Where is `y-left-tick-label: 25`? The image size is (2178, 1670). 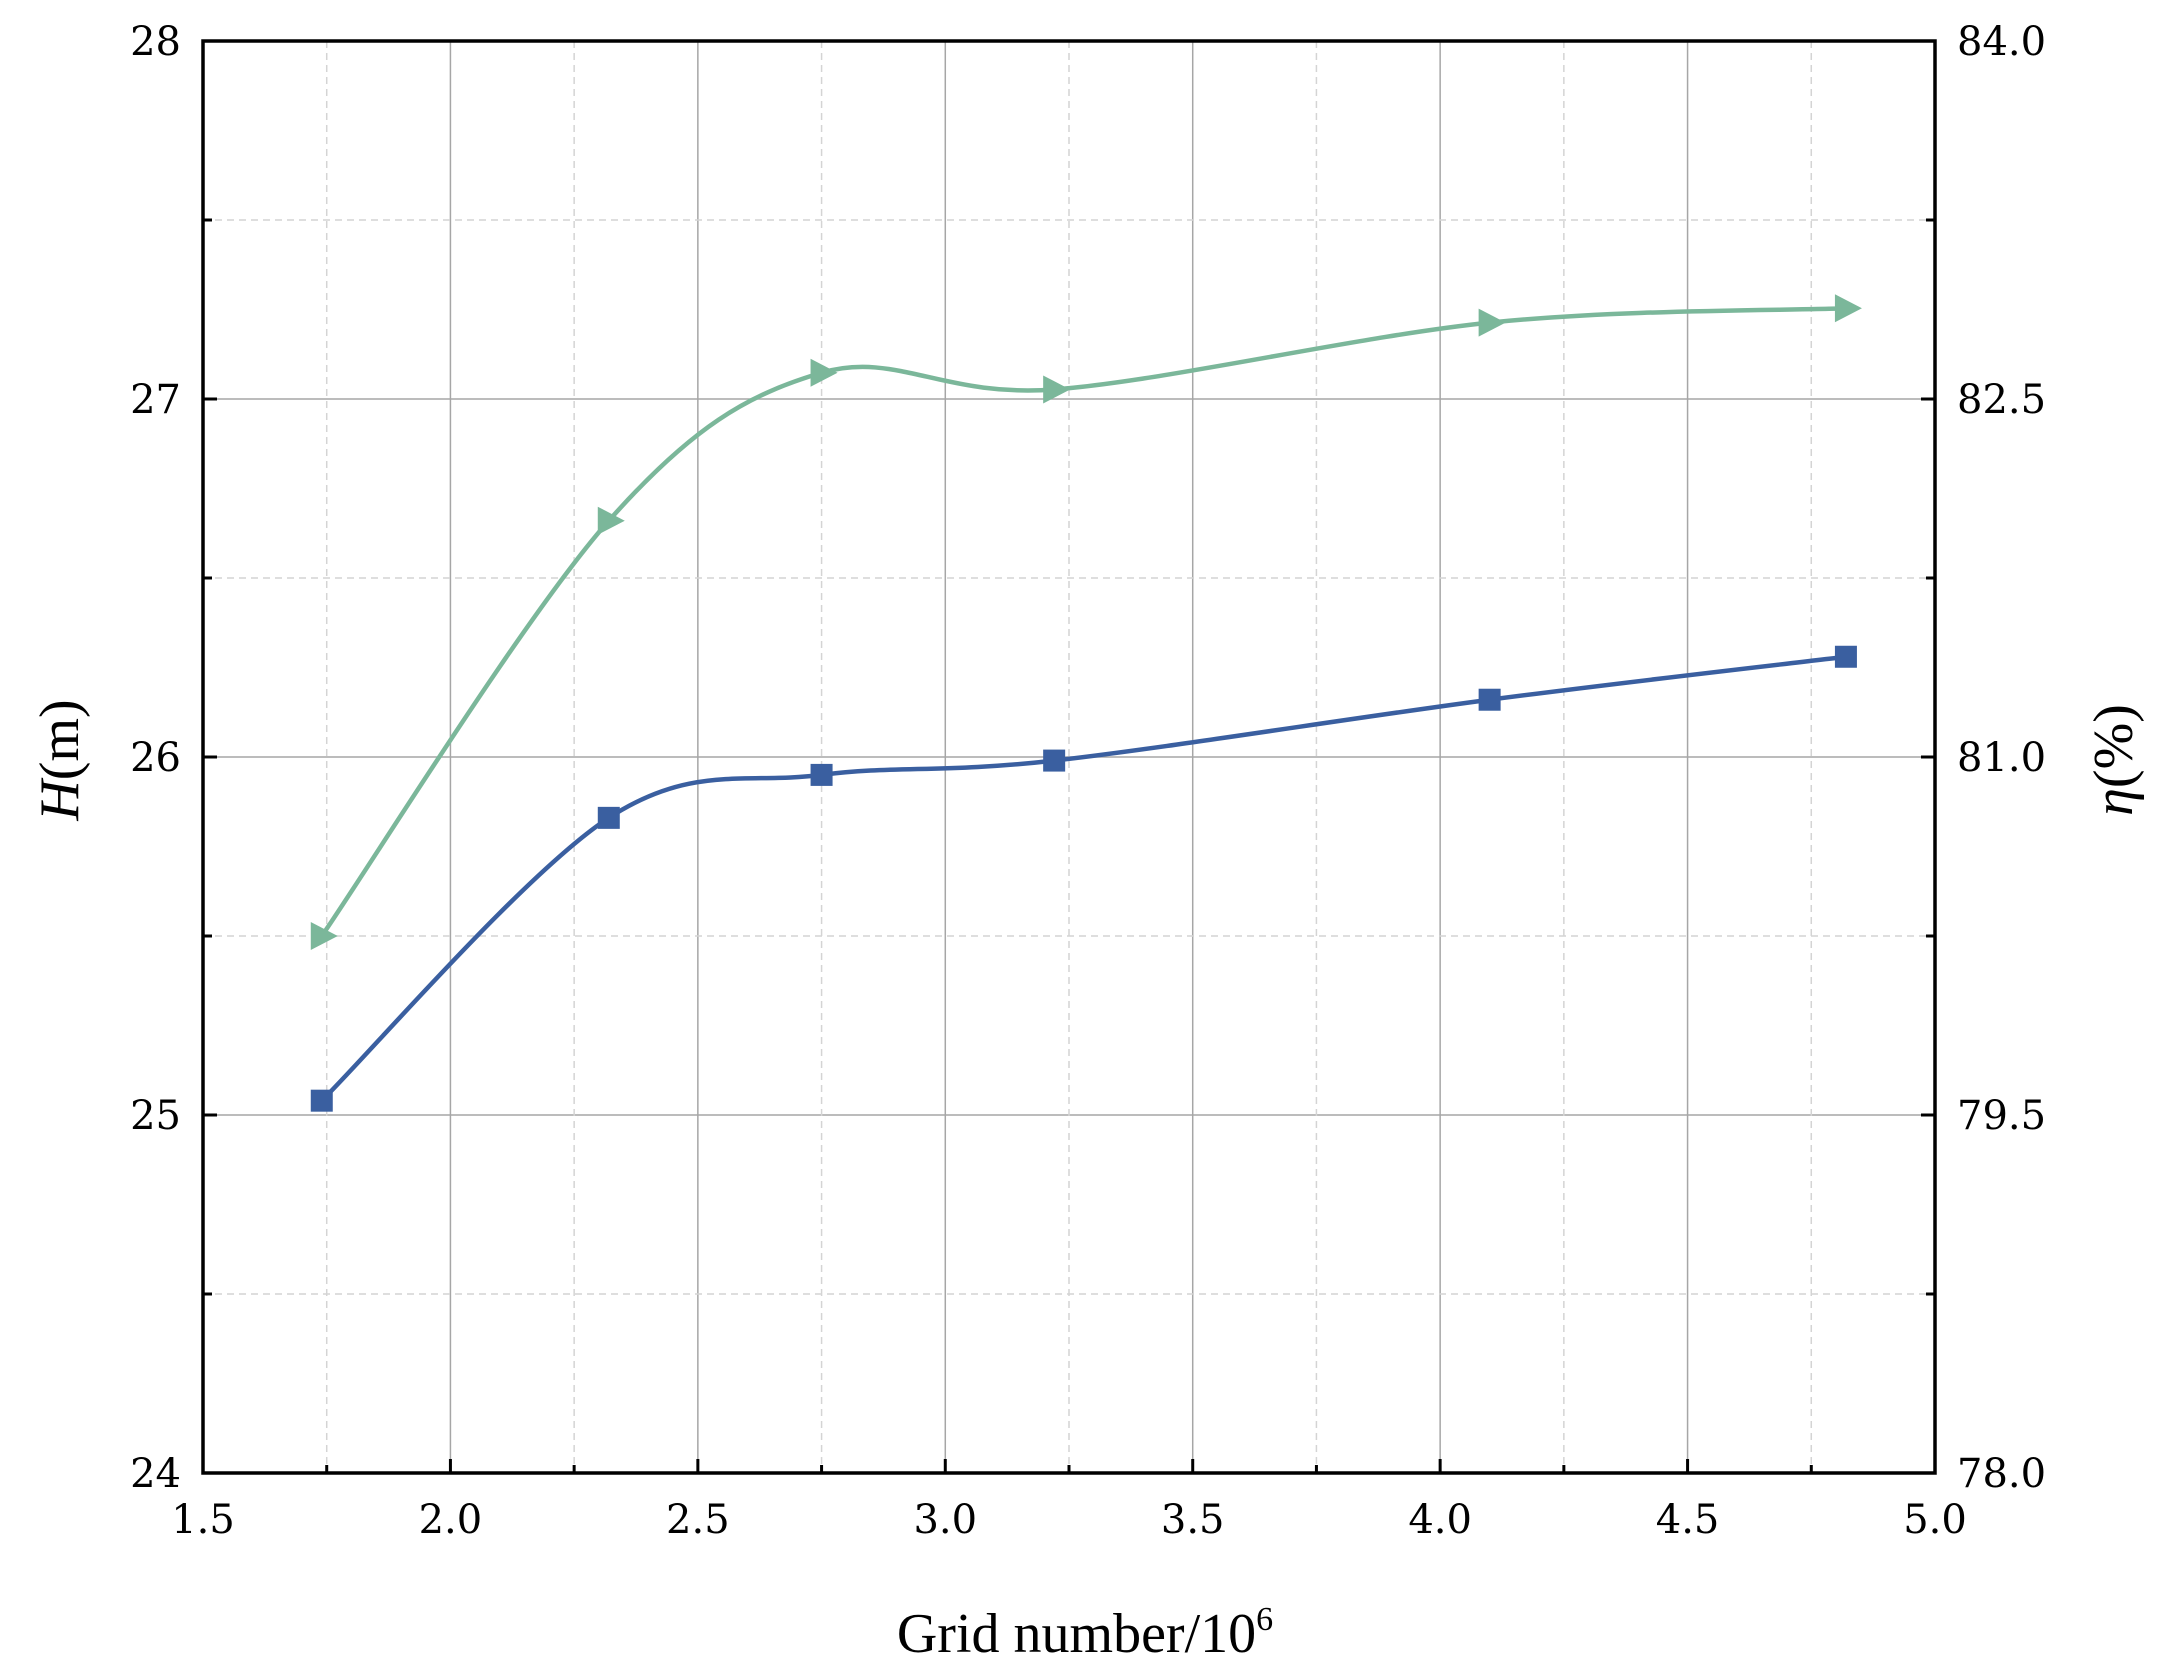
y-left-tick-label: 25 is located at coordinates (155, 1116).